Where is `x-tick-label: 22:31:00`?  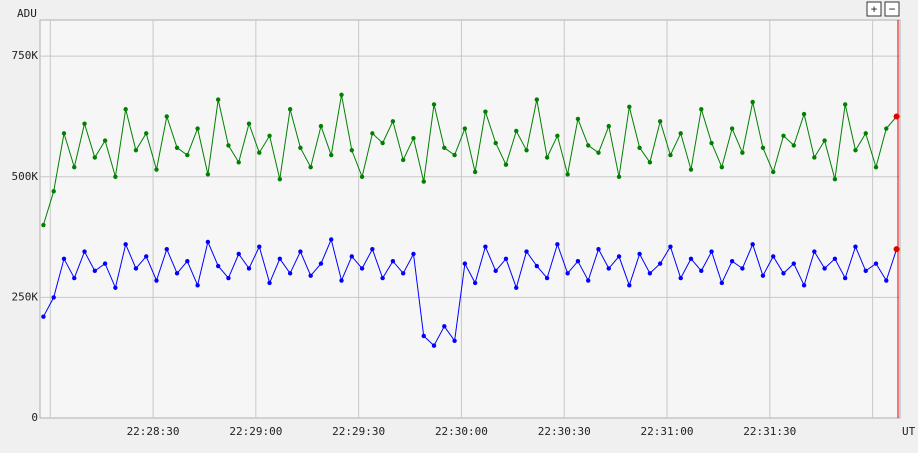
x-tick-label: 22:31:00 is located at coordinates (667, 431).